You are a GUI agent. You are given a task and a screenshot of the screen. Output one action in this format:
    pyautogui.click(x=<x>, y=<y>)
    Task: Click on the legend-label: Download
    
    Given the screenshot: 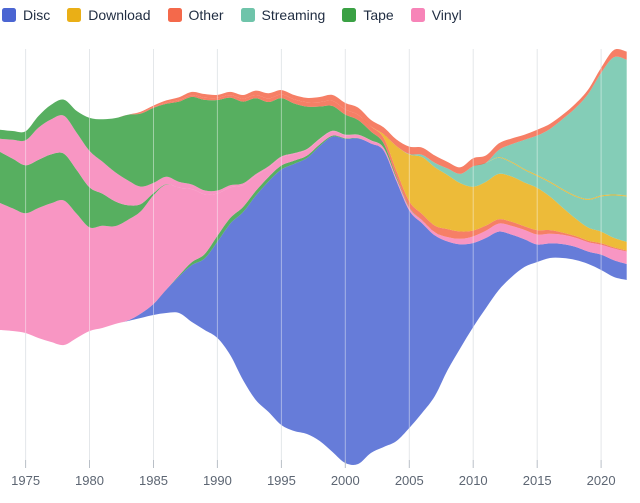 What is the action you would take?
    pyautogui.click(x=119, y=15)
    